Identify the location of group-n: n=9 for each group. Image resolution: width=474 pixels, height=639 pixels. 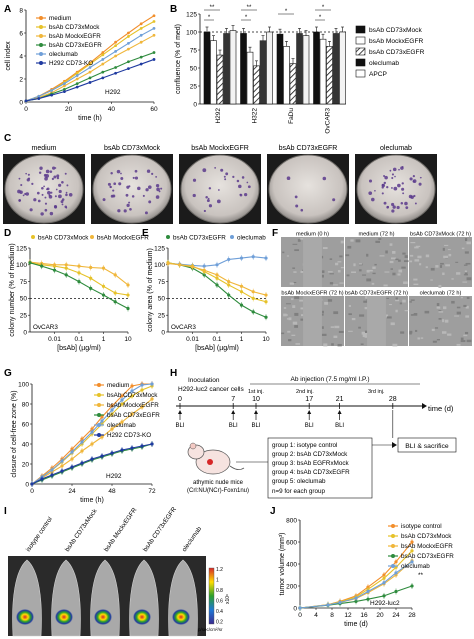
(299, 491).